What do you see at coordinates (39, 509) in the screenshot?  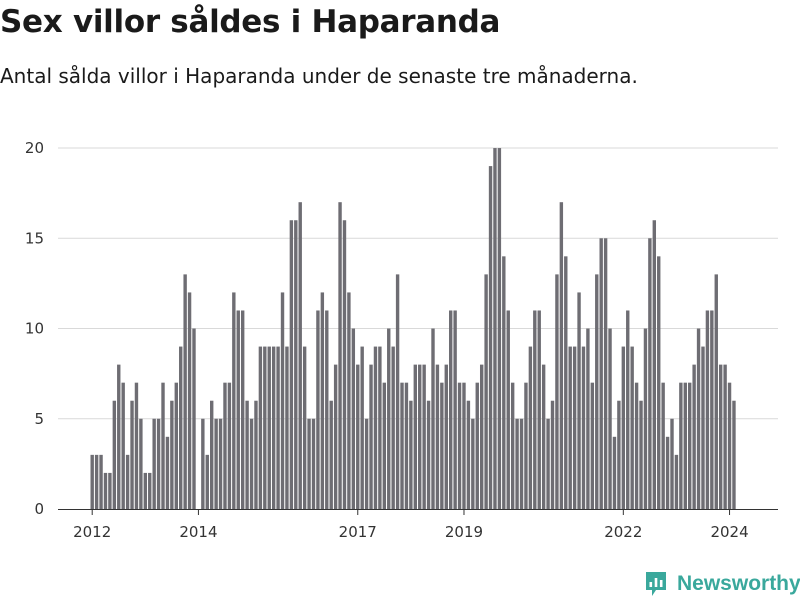 I see `y-tick-label: 0` at bounding box center [39, 509].